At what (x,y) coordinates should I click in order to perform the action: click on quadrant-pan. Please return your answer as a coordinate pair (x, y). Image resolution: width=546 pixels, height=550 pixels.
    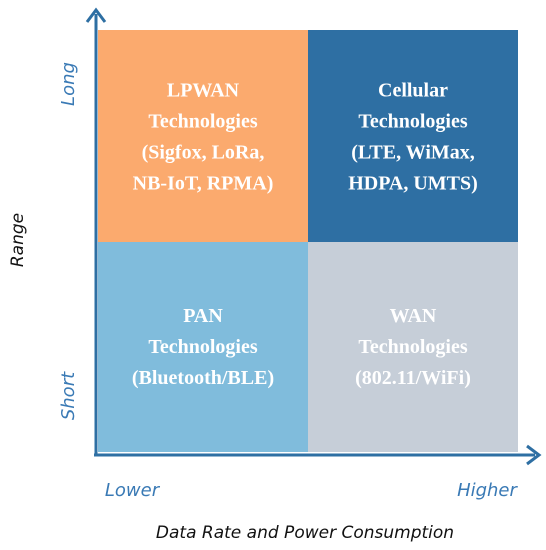
    Looking at the image, I should click on (203, 347).